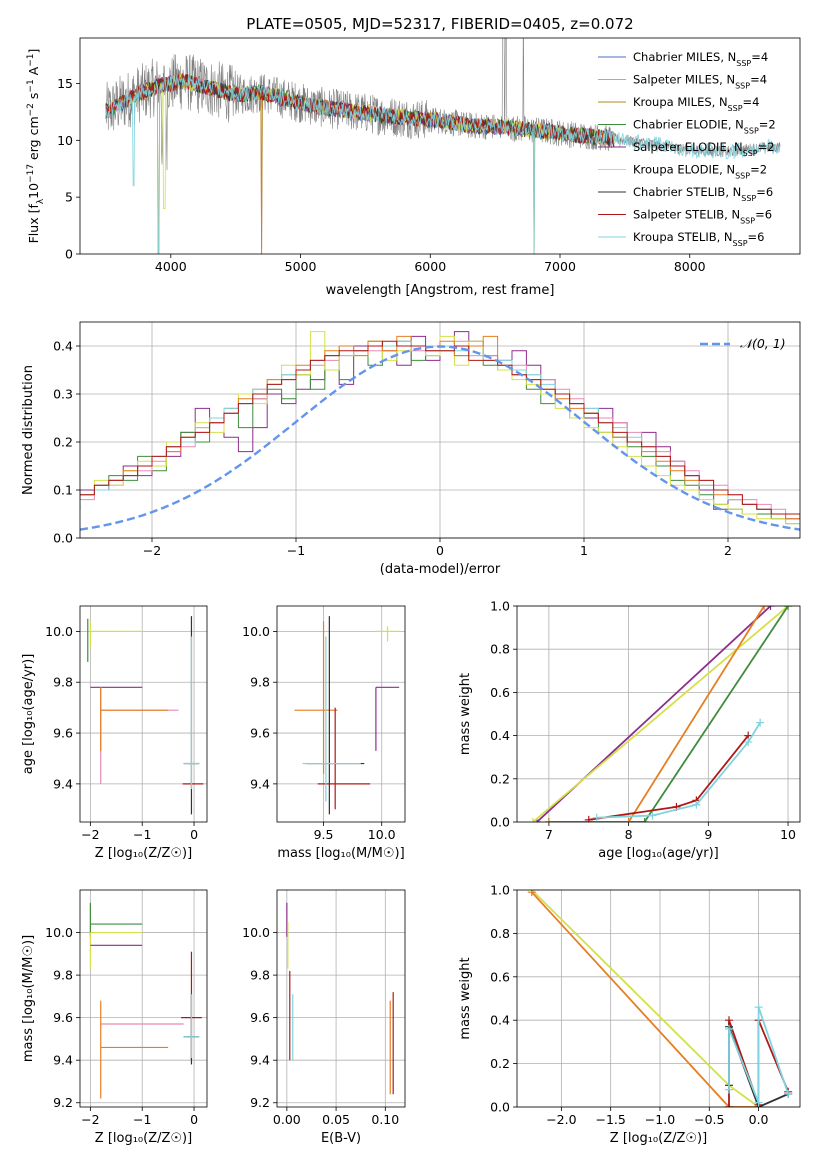 This screenshot has width=819, height=1170. What do you see at coordinates (500, 1107) in the screenshot?
I see `tick-label-y: 0.0` at bounding box center [500, 1107].